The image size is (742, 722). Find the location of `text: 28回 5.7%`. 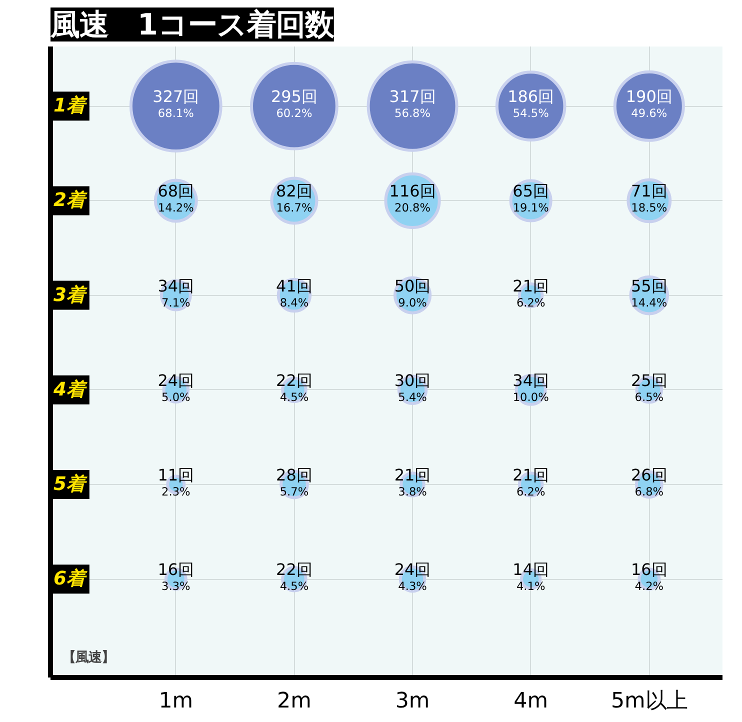

text: 28回 5.7% is located at coordinates (294, 482).